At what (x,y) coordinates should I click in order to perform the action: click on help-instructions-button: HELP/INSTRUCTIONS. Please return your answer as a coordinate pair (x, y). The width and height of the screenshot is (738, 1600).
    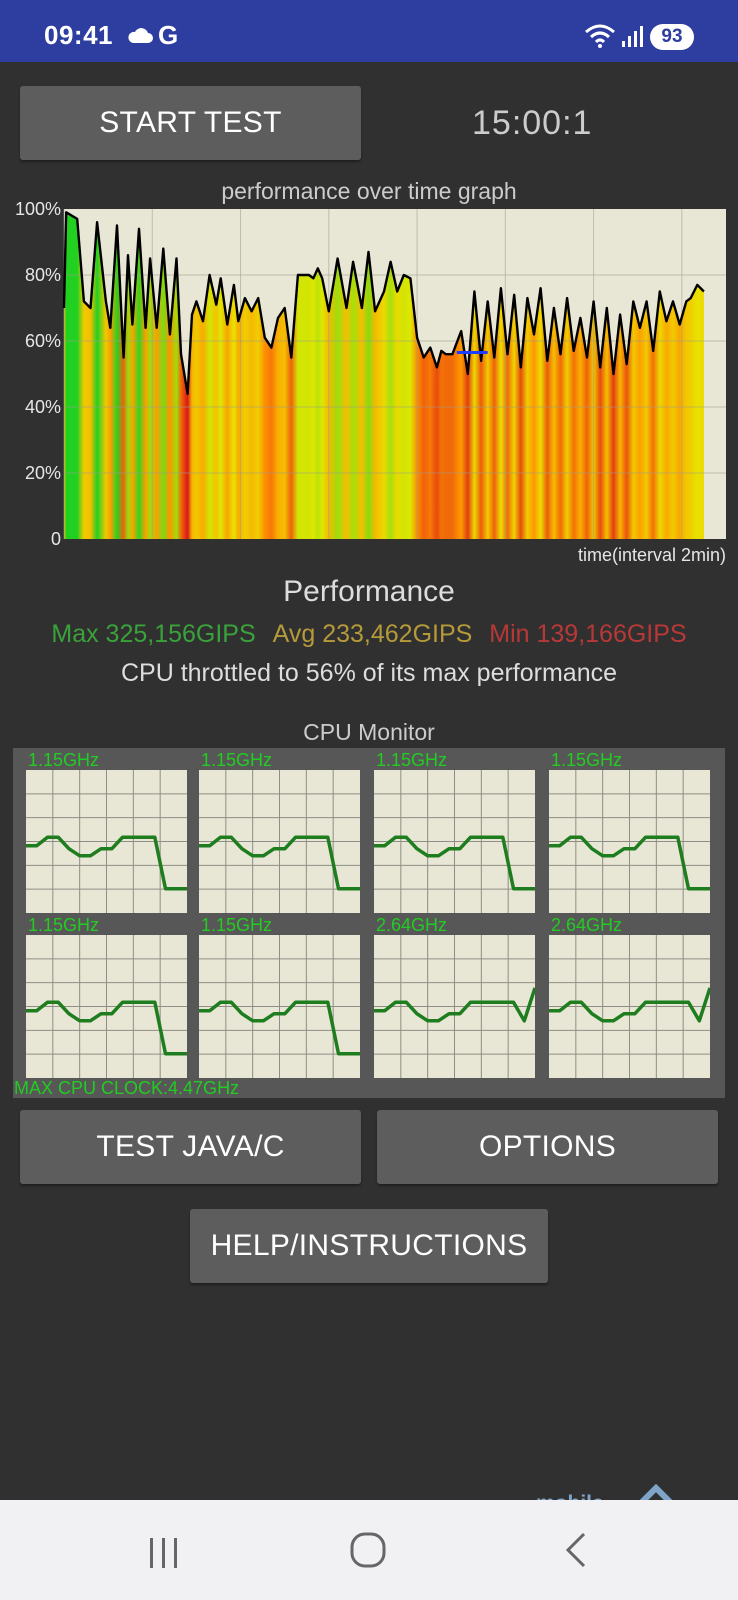
    Looking at the image, I should click on (369, 1246).